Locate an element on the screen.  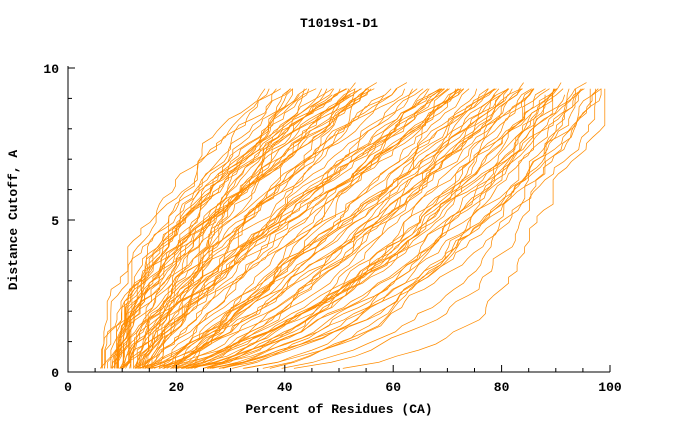
x-tick-label: 40 is located at coordinates (285, 387).